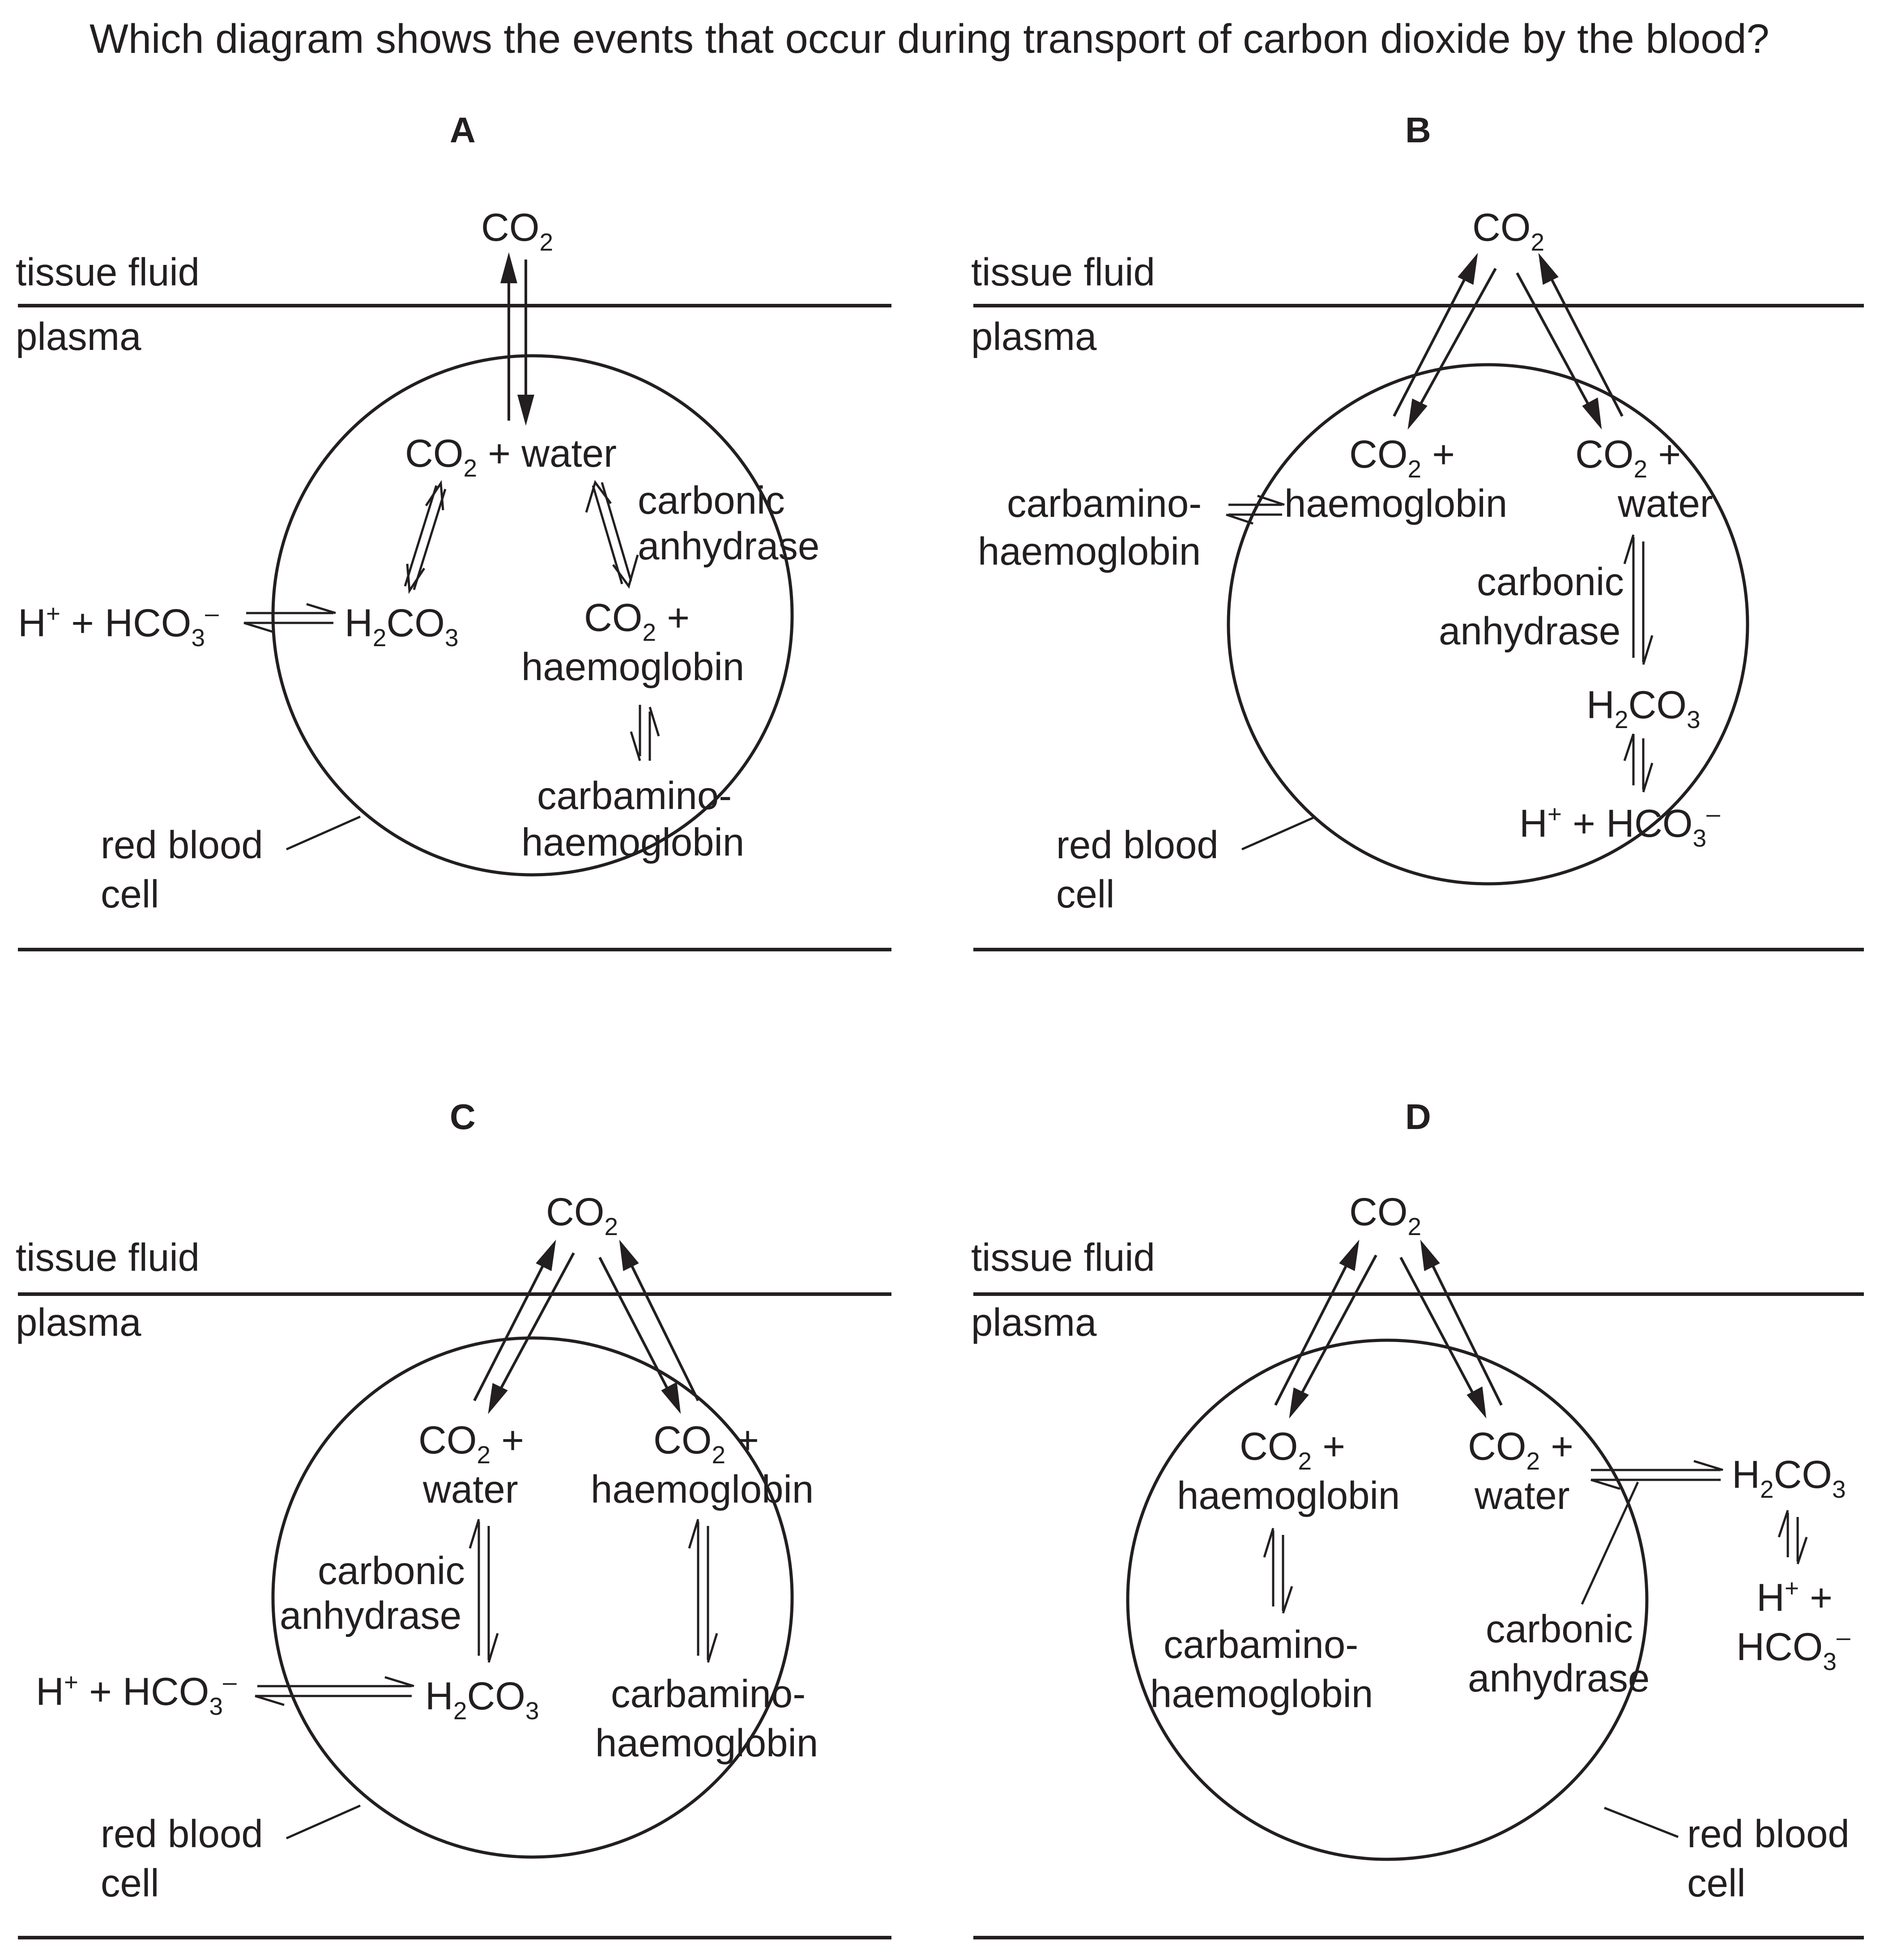 This screenshot has width=1880, height=1960. What do you see at coordinates (1794, 1596) in the screenshot?
I see `h-plus-label: H+ +` at bounding box center [1794, 1596].